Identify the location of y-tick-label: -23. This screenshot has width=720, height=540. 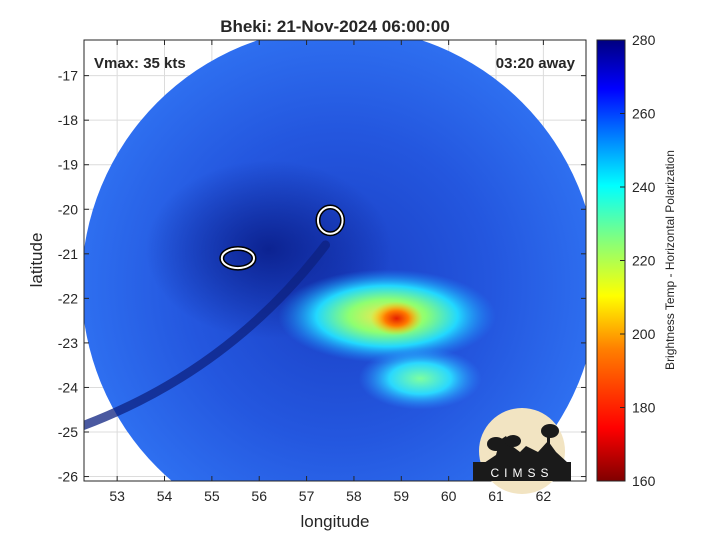
(68, 343).